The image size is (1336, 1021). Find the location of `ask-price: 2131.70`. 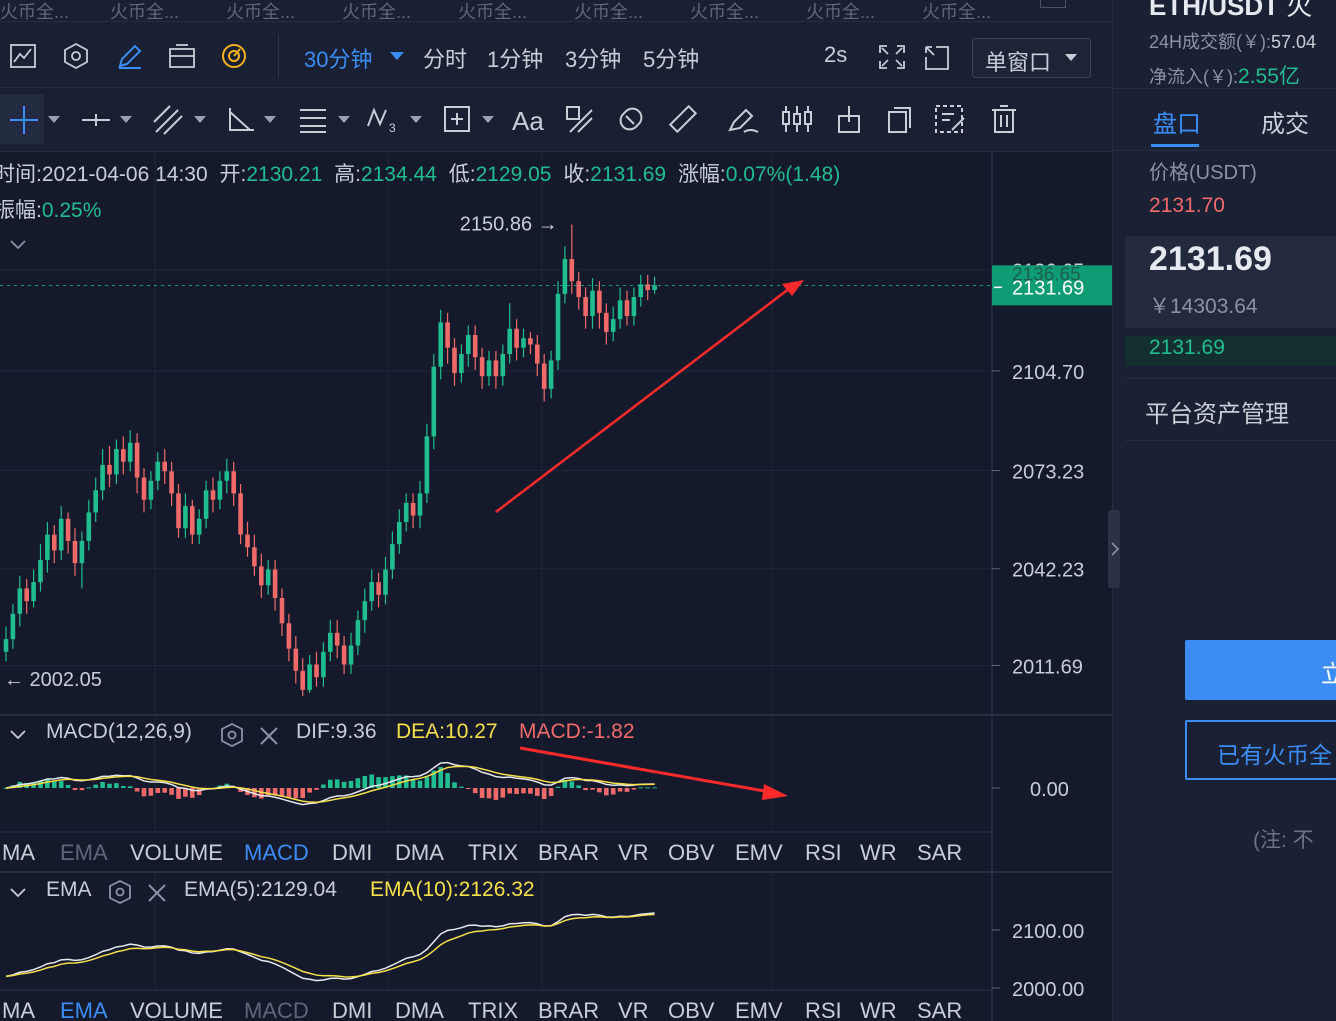

ask-price: 2131.70 is located at coordinates (1187, 205).